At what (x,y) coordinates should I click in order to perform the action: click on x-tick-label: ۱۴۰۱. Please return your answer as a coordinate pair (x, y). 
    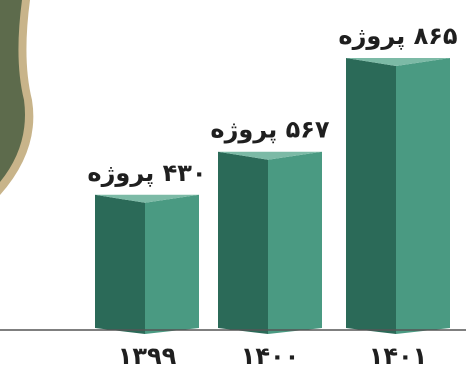
    Looking at the image, I should click on (398, 356).